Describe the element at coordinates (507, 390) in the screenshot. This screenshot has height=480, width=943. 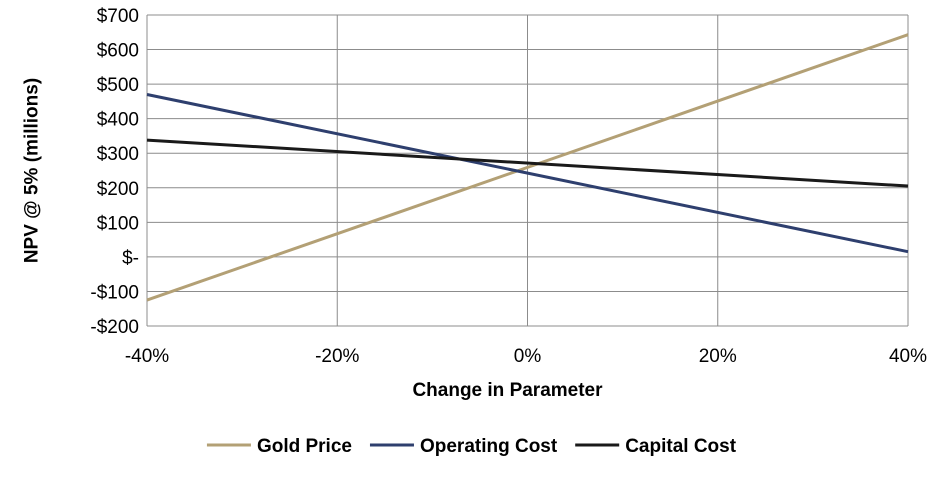
I see `x-axis-title: Change in Parameter` at that location.